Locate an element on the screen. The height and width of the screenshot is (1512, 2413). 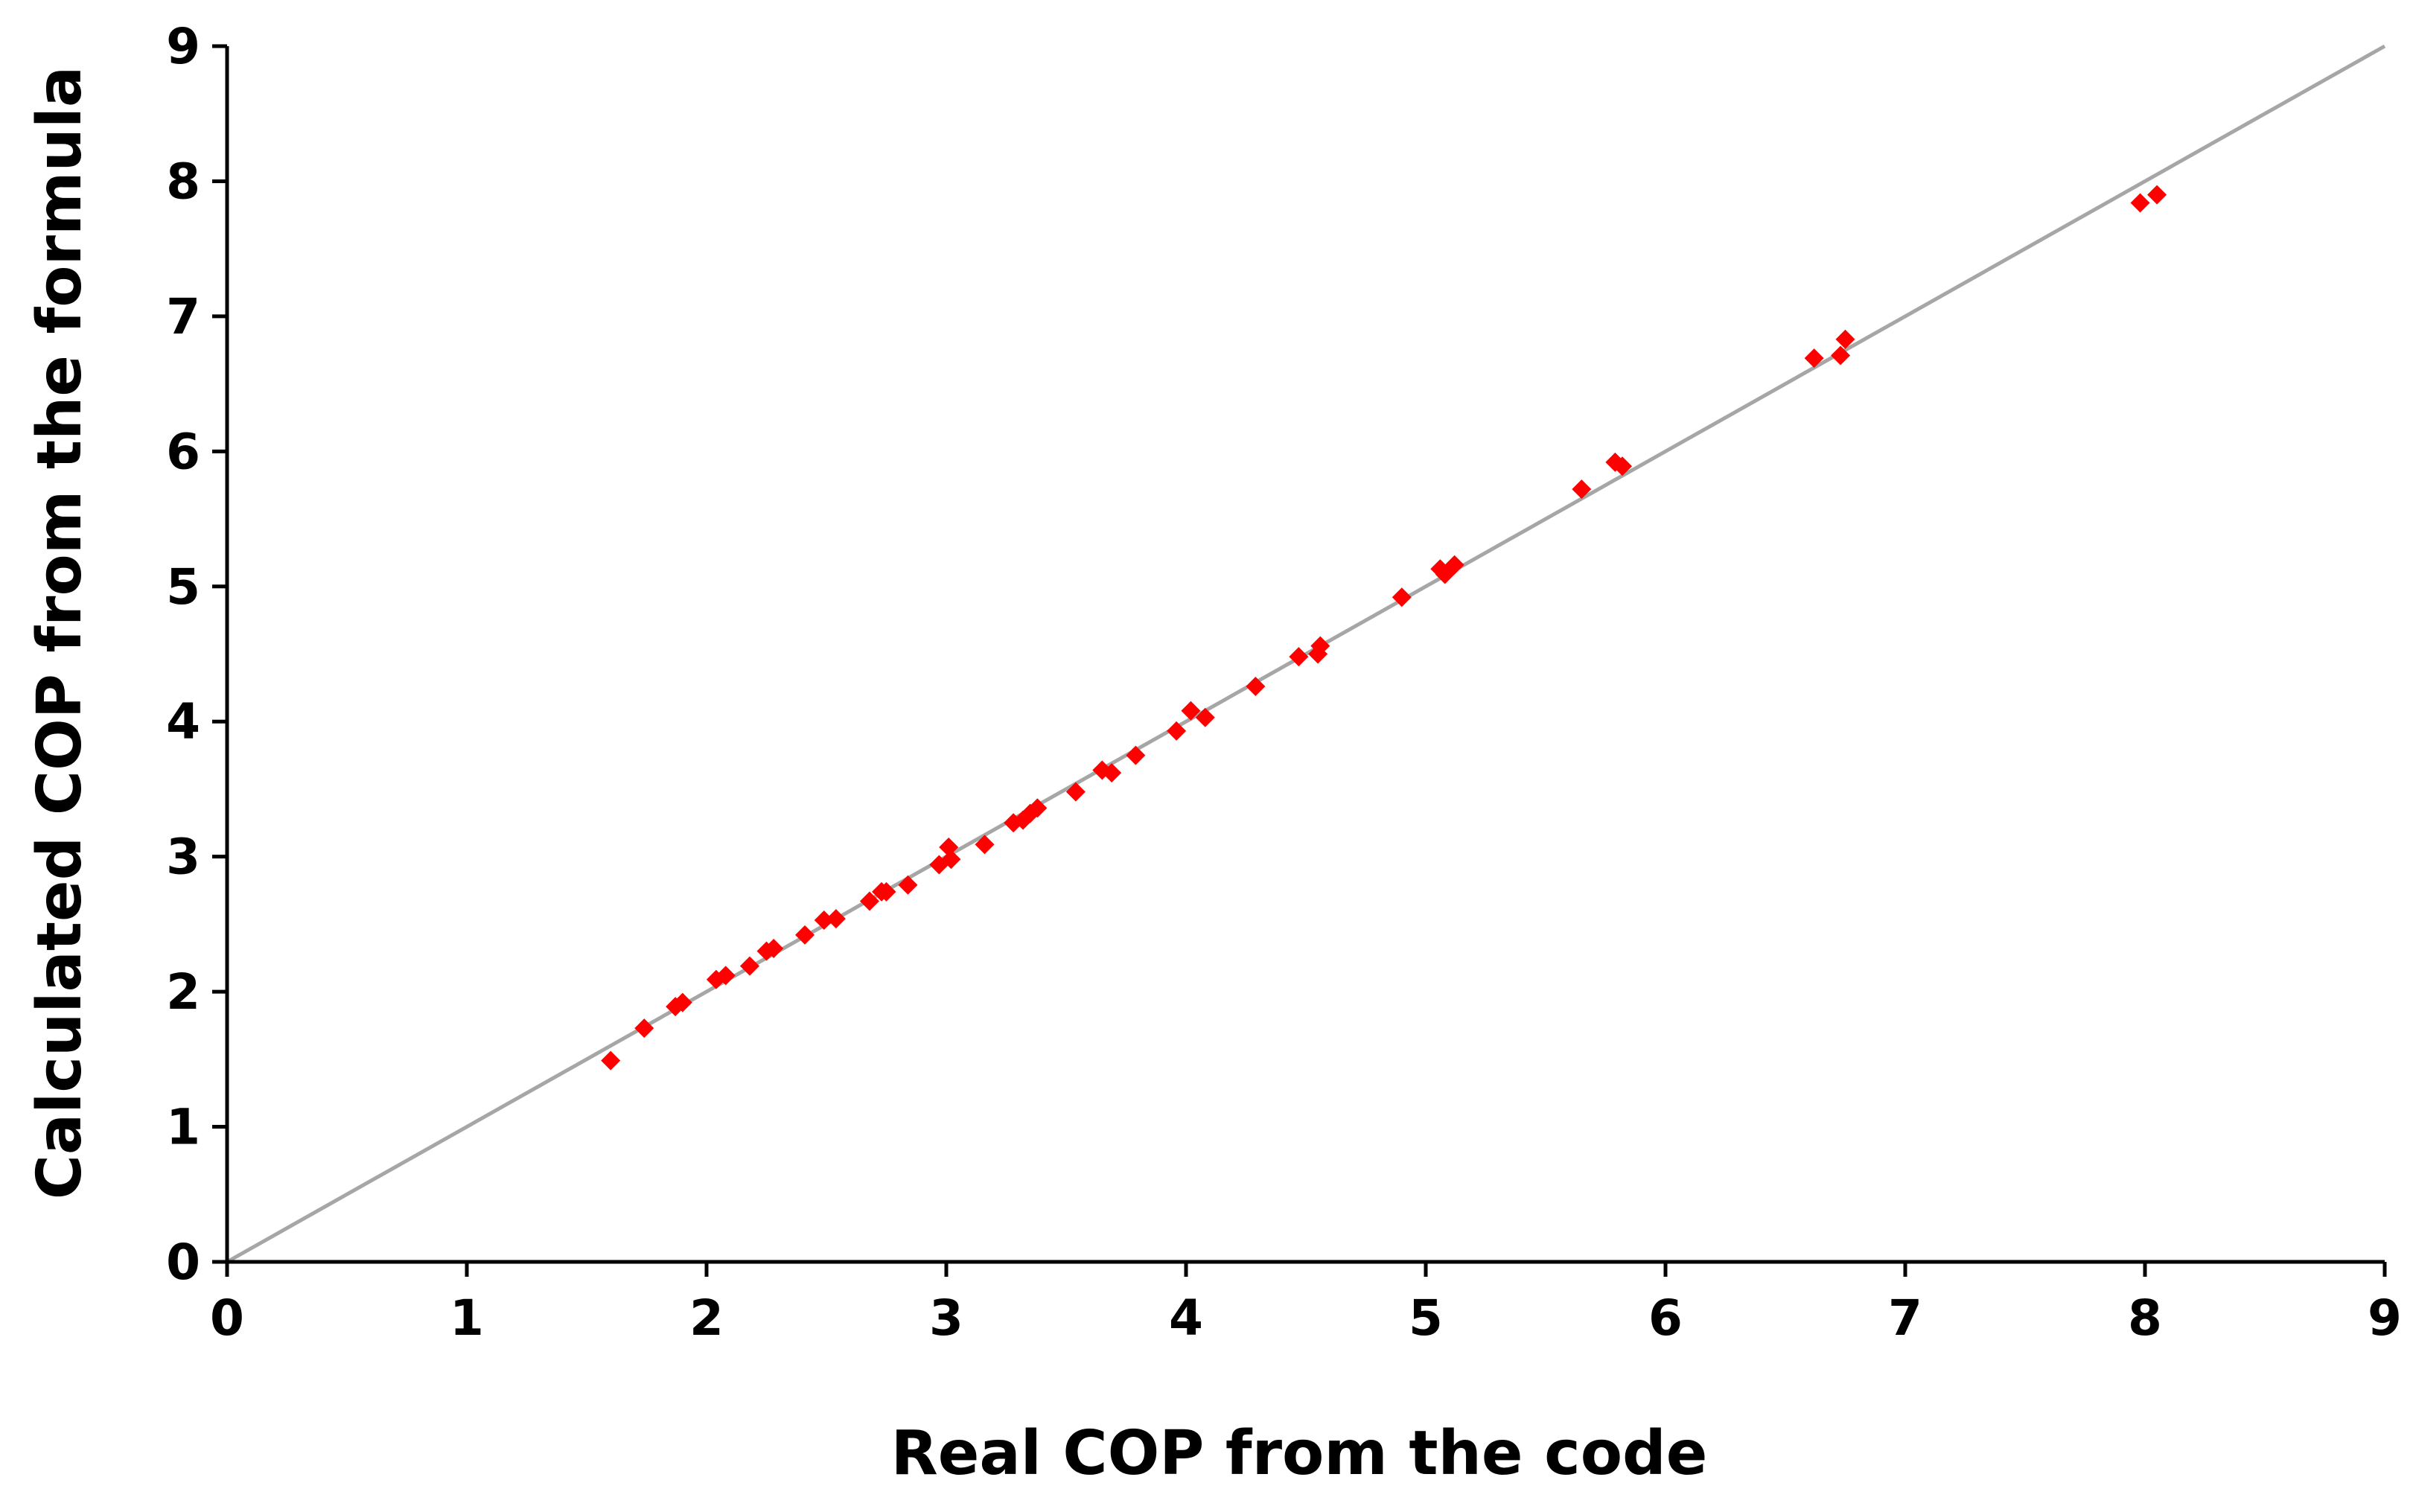
y-tick-label: 4 is located at coordinates (183, 721).